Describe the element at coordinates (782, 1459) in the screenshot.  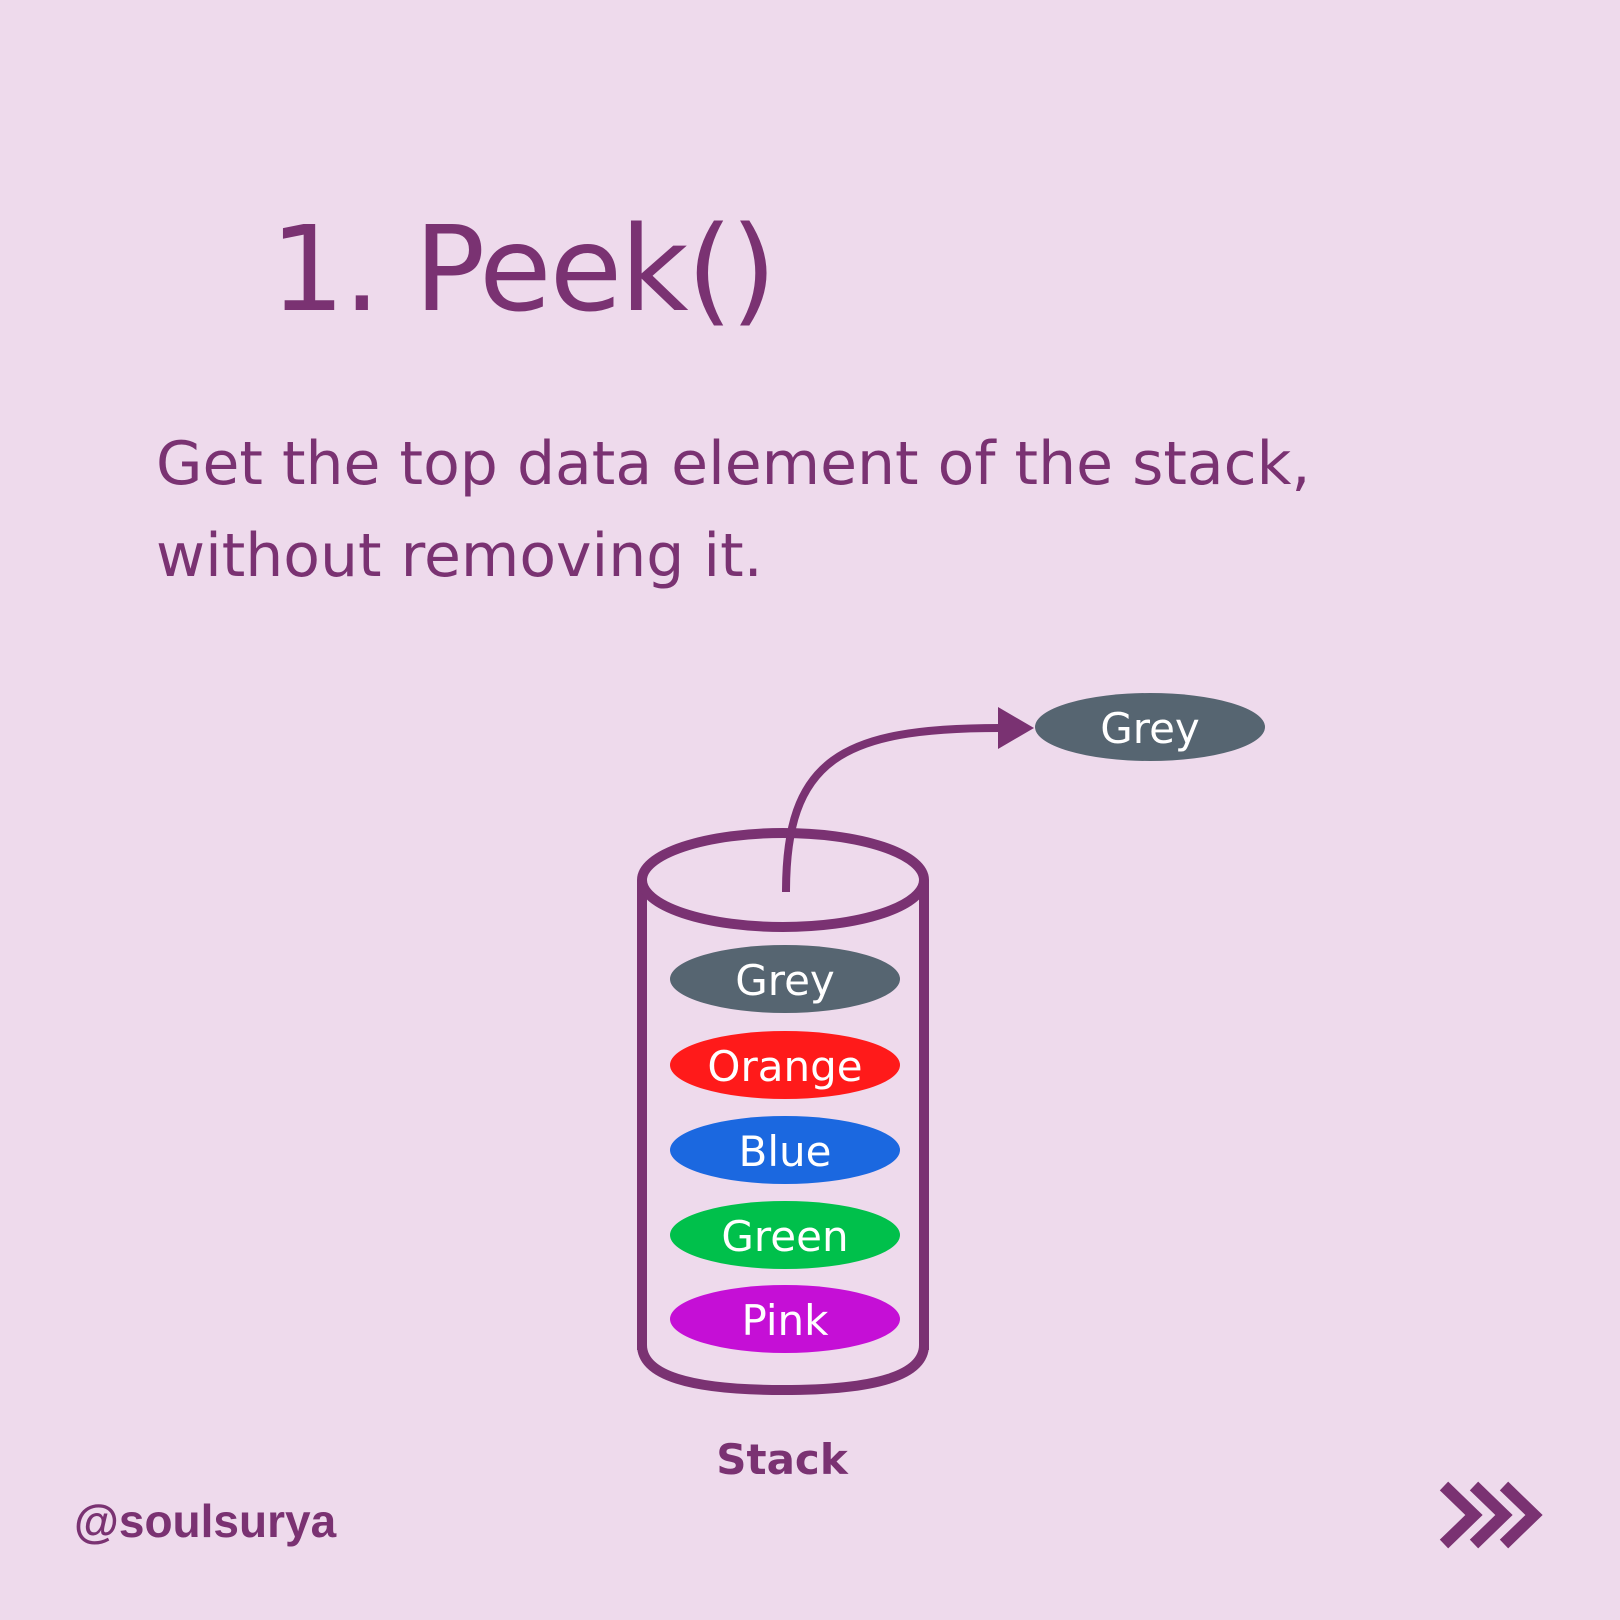
I see `stack-label: Stack` at that location.